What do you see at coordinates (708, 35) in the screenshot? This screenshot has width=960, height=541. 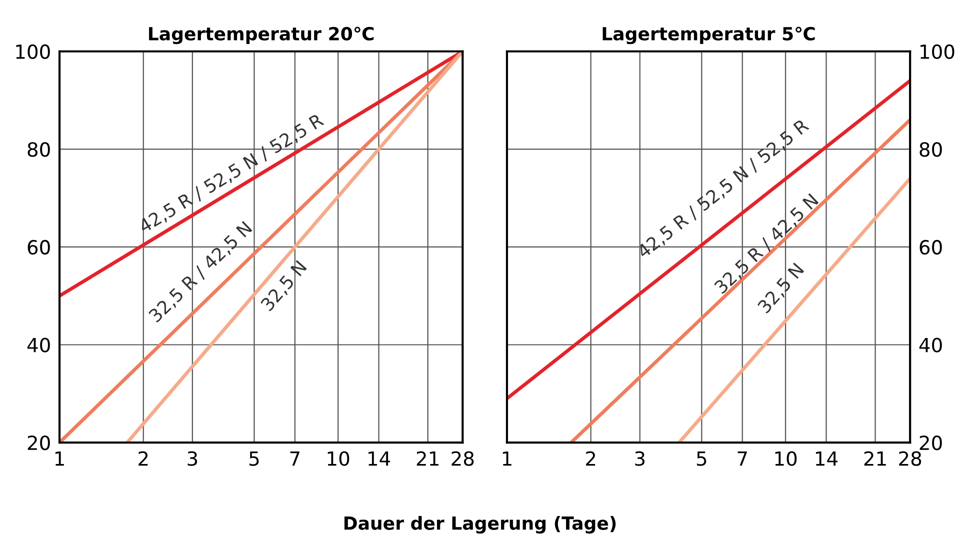 I see `chart-title: Lagertemperatur 5℃` at bounding box center [708, 35].